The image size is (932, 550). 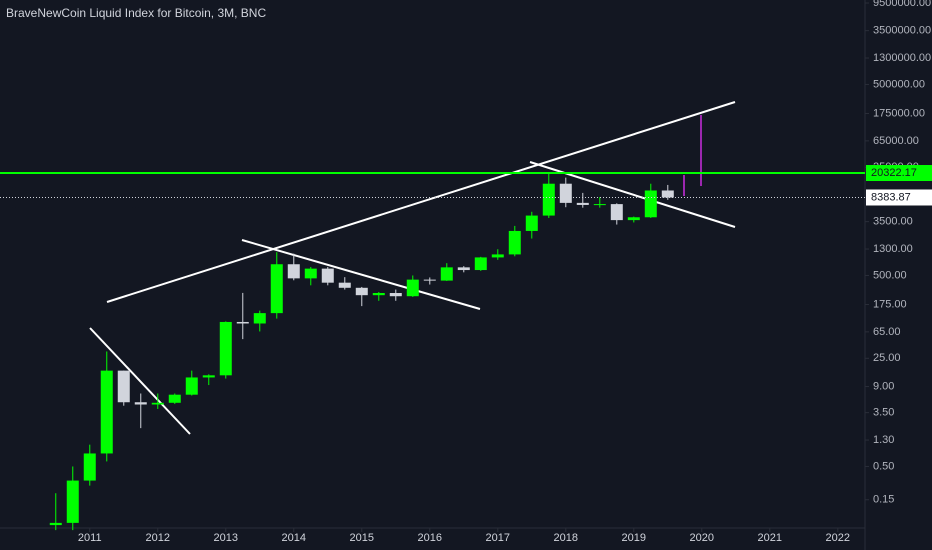 I want to click on y-tick-label: 3.50, so click(x=883, y=413).